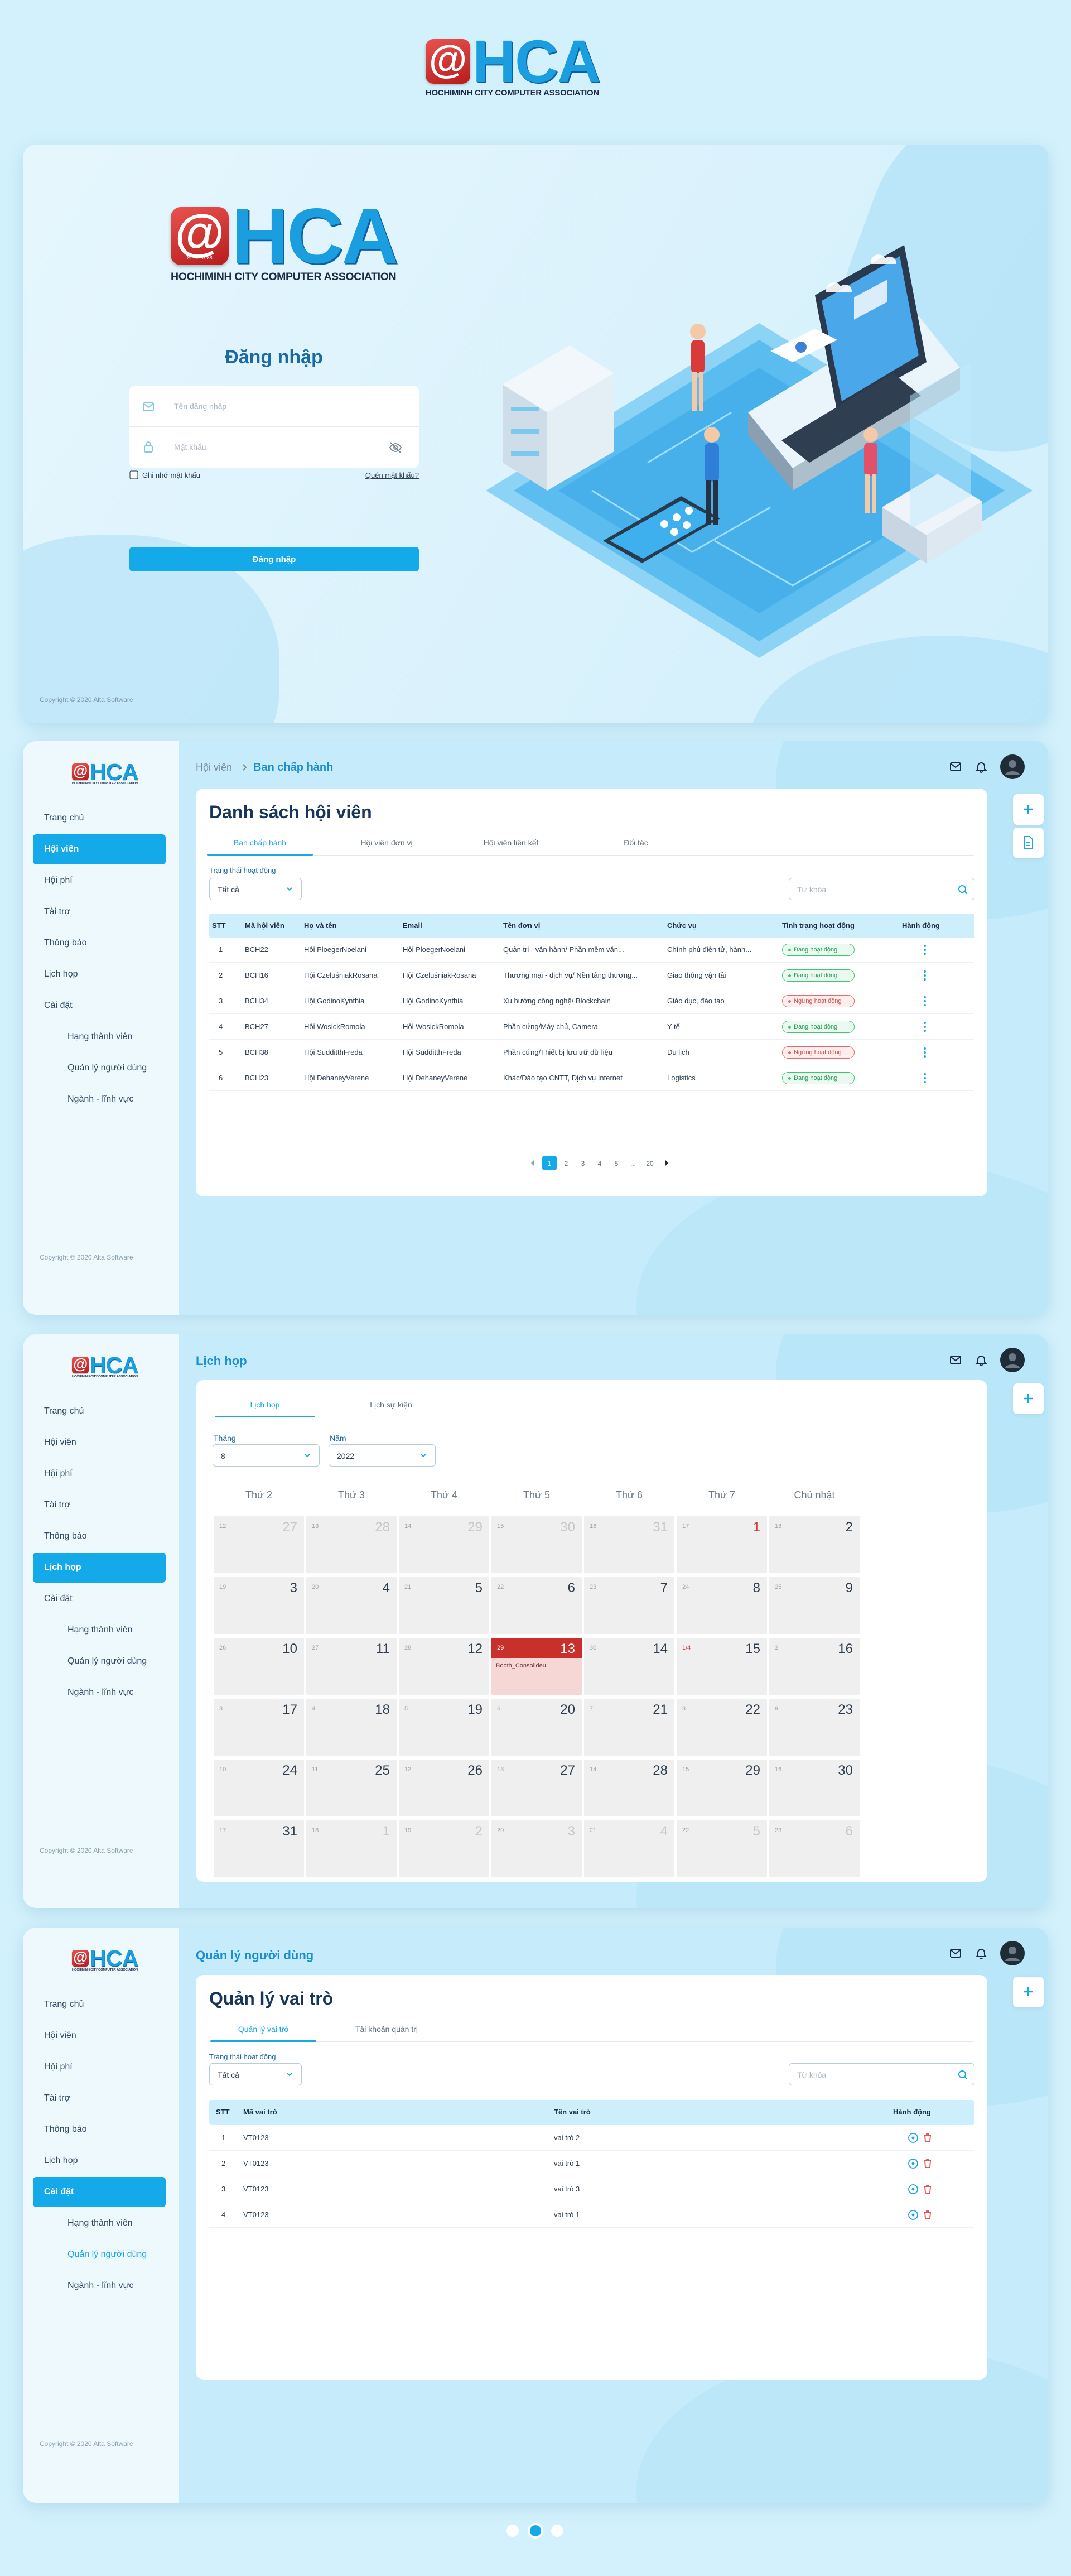 This screenshot has width=1071, height=2576. Describe the element at coordinates (583, 1163) in the screenshot. I see `page-button: 3` at that location.